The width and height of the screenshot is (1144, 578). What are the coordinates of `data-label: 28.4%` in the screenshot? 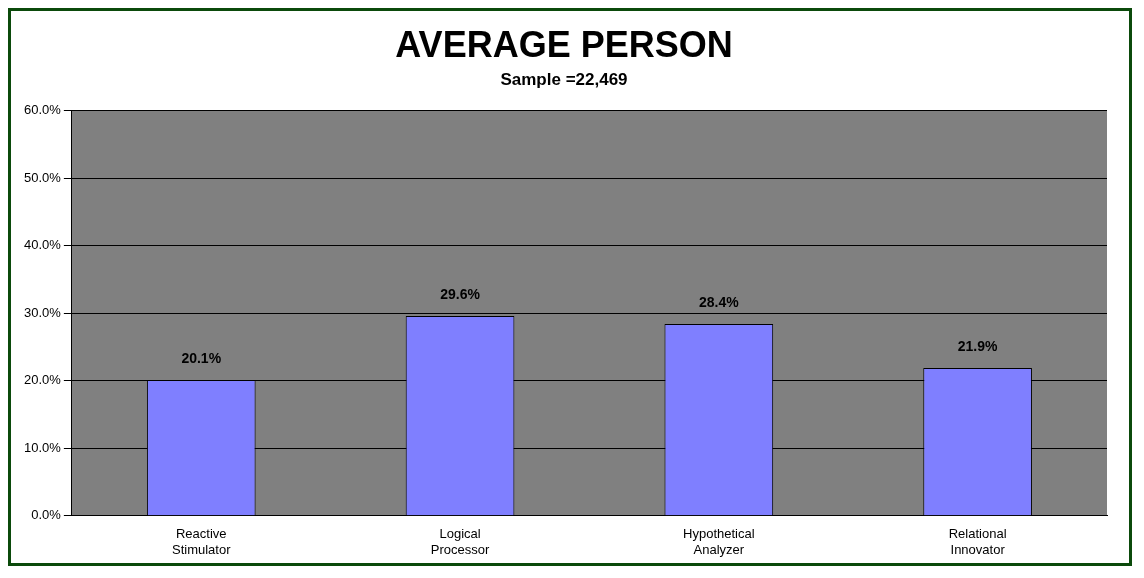 It's located at (719, 301).